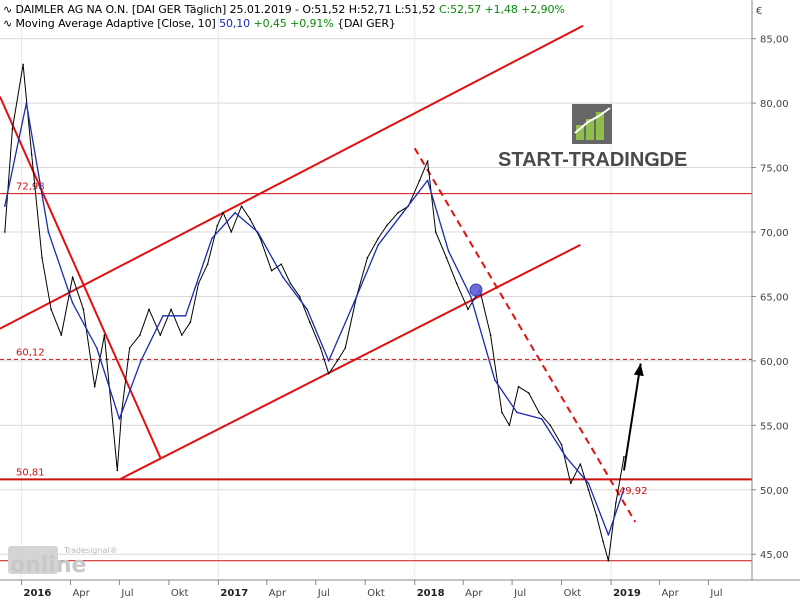 This screenshot has width=800, height=600. I want to click on level-label: 72,98, so click(30, 187).